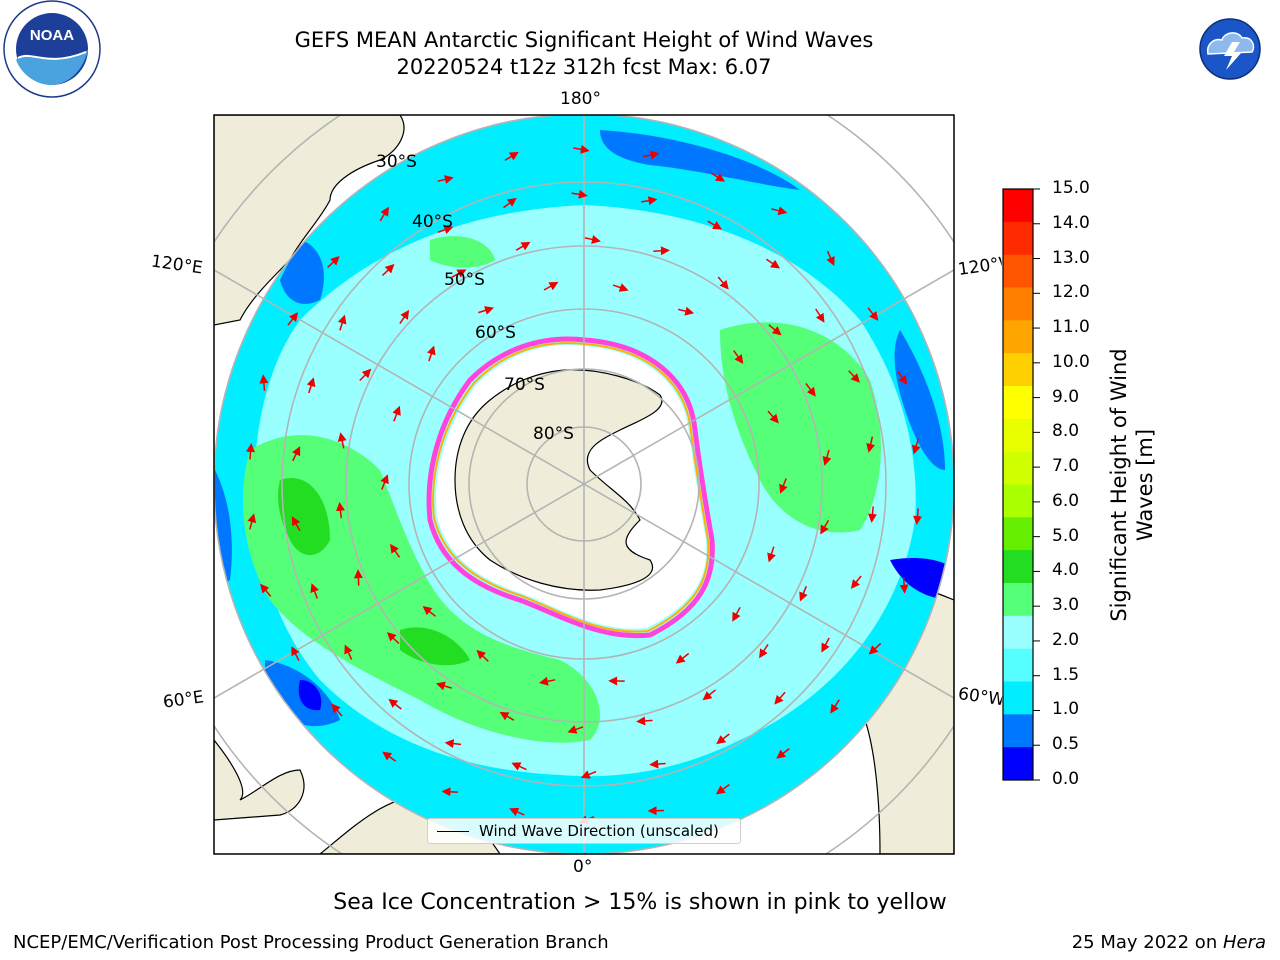 The image size is (1280, 960). Describe the element at coordinates (1071, 361) in the screenshot. I see `colorbar-tick-label: 10.0` at that location.